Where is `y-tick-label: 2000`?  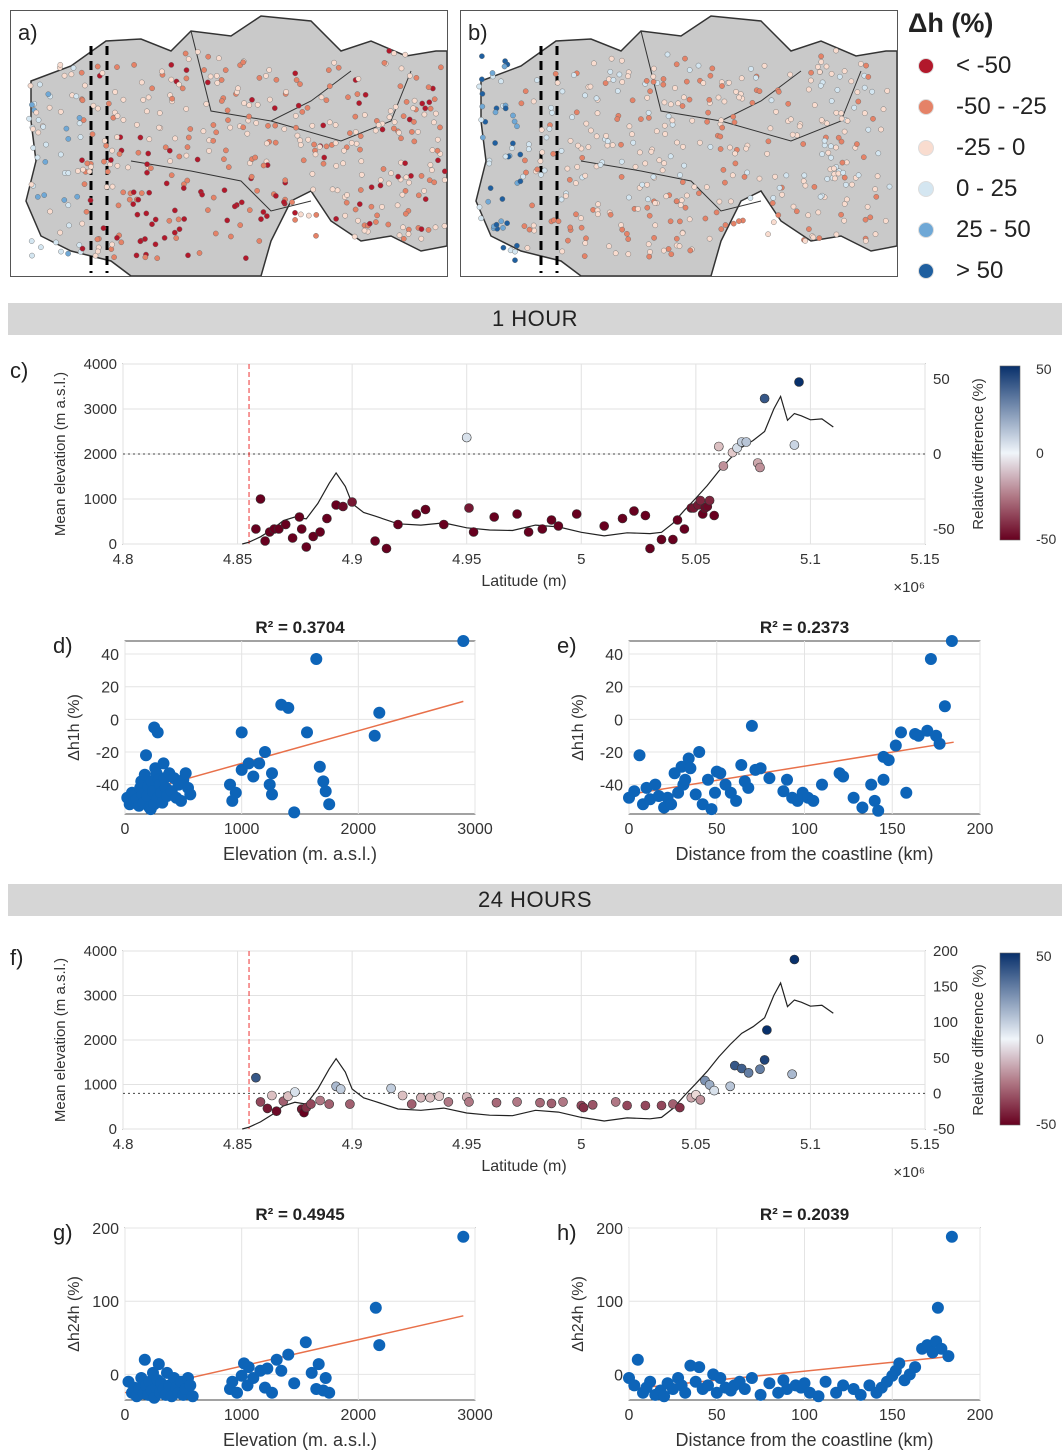
y-tick-label: 2000 is located at coordinates (100, 1040).